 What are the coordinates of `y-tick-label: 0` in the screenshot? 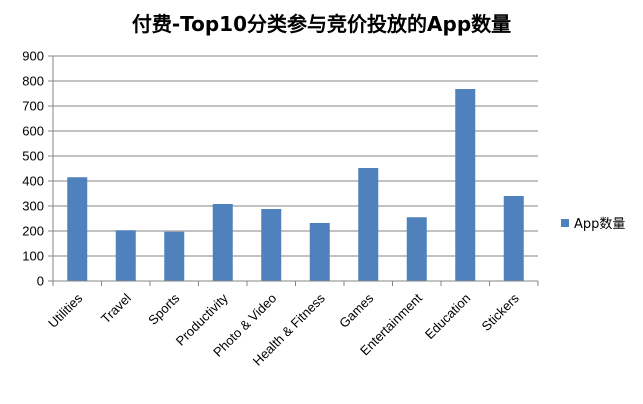 It's located at (40, 281).